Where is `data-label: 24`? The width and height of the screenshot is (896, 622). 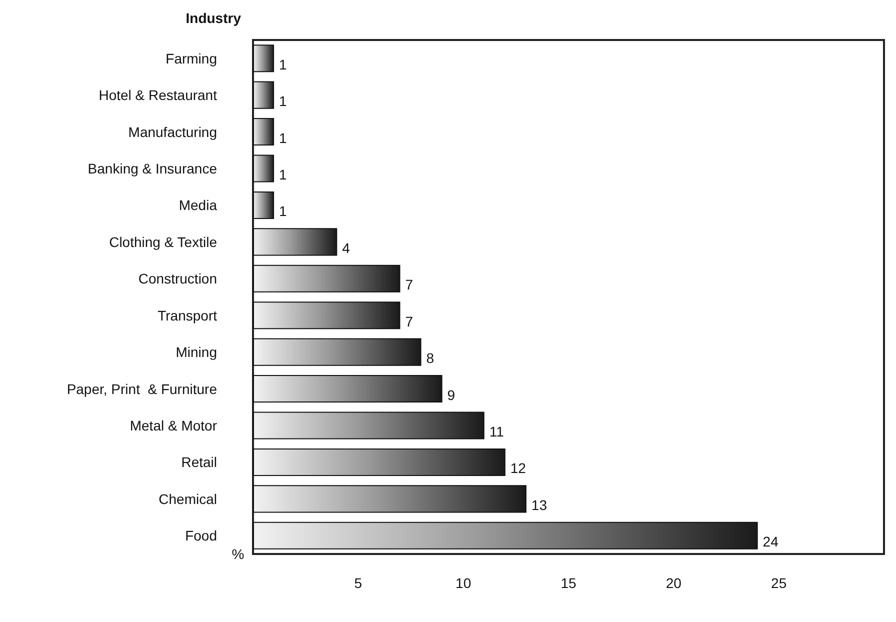 data-label: 24 is located at coordinates (770, 542).